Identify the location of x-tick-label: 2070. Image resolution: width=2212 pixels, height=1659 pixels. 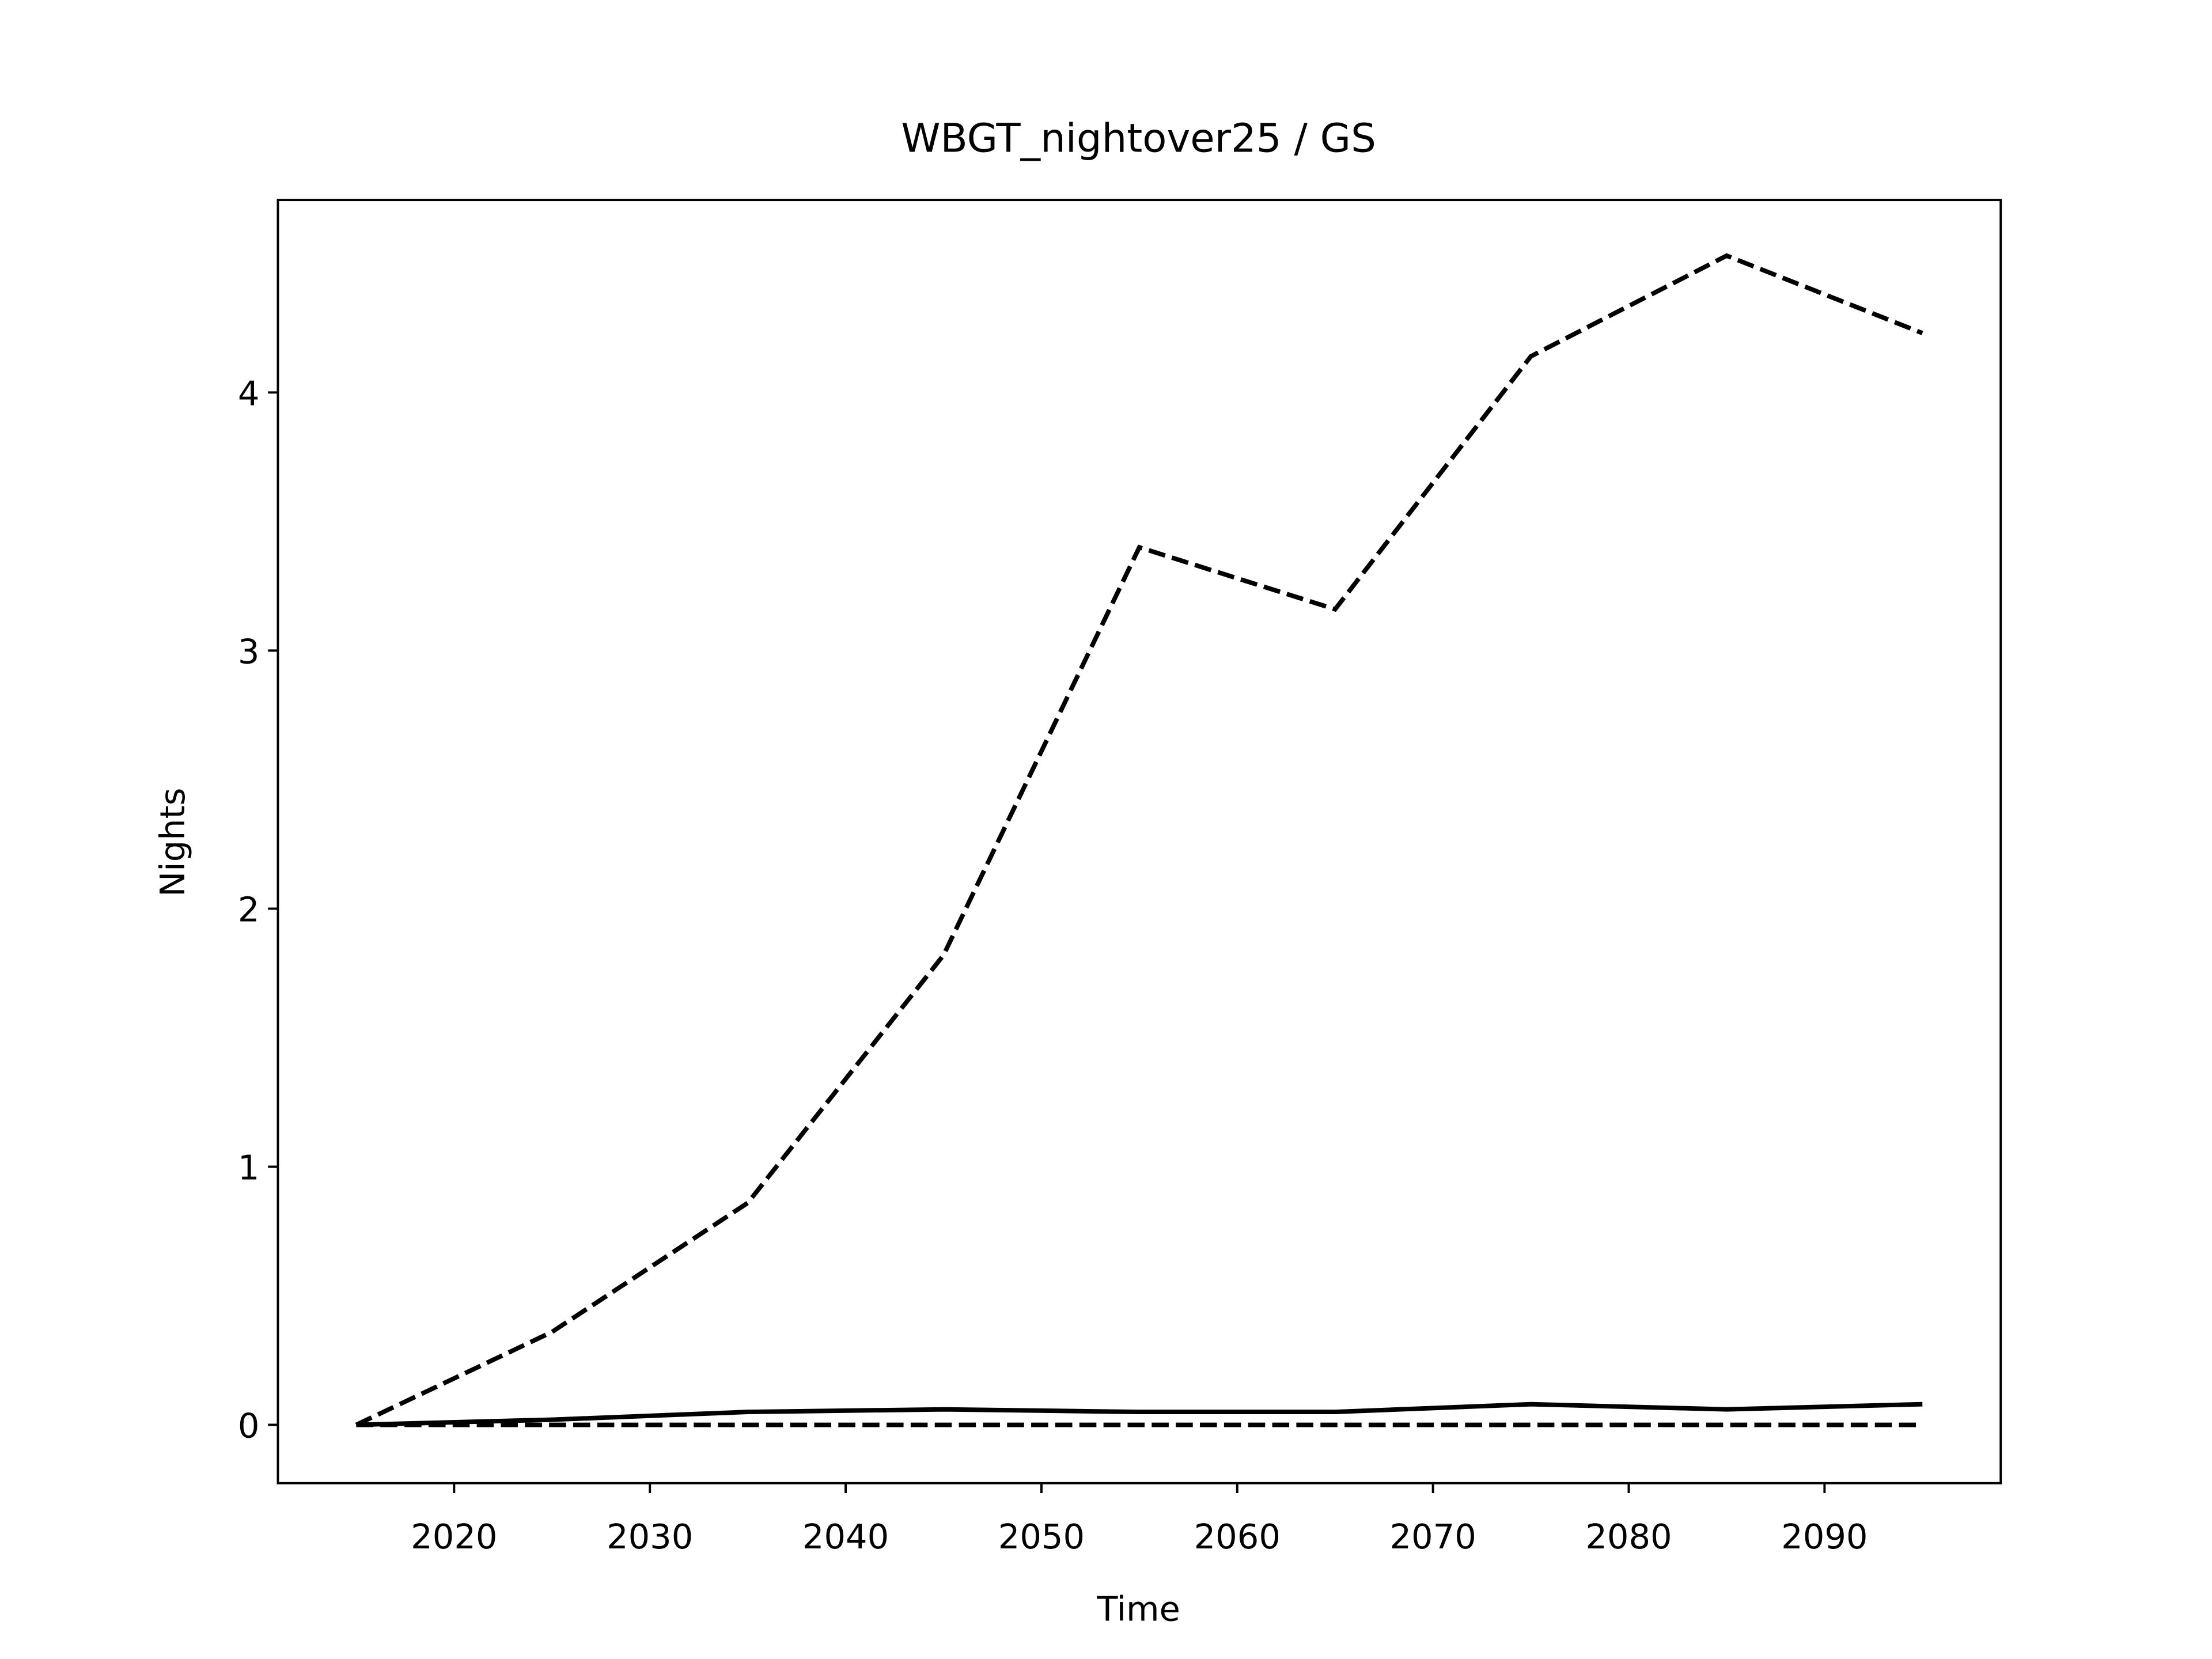
(1432, 1536).